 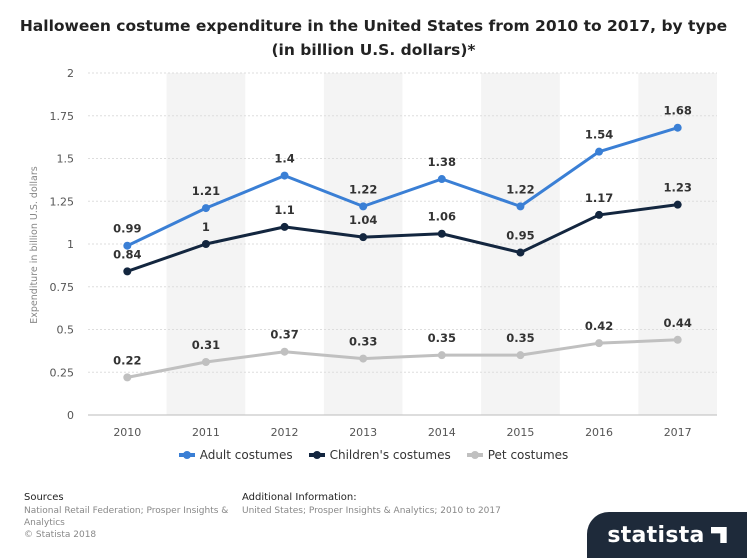 I want to click on legend-swatch-adult, so click(x=186, y=455).